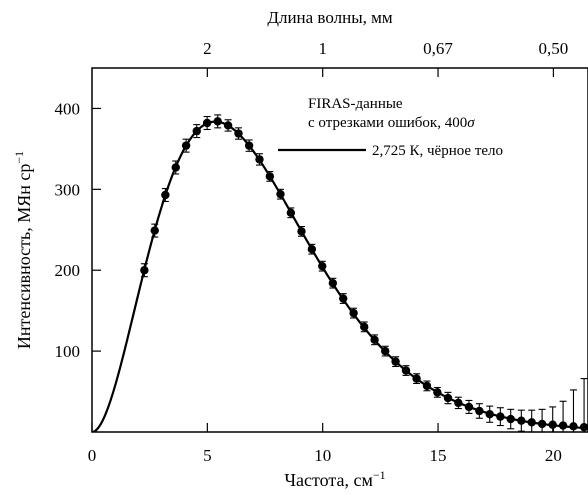 Image resolution: width=588 pixels, height=495 pixels. I want to click on top-axis-title: Длина волны, мм, so click(330, 17).